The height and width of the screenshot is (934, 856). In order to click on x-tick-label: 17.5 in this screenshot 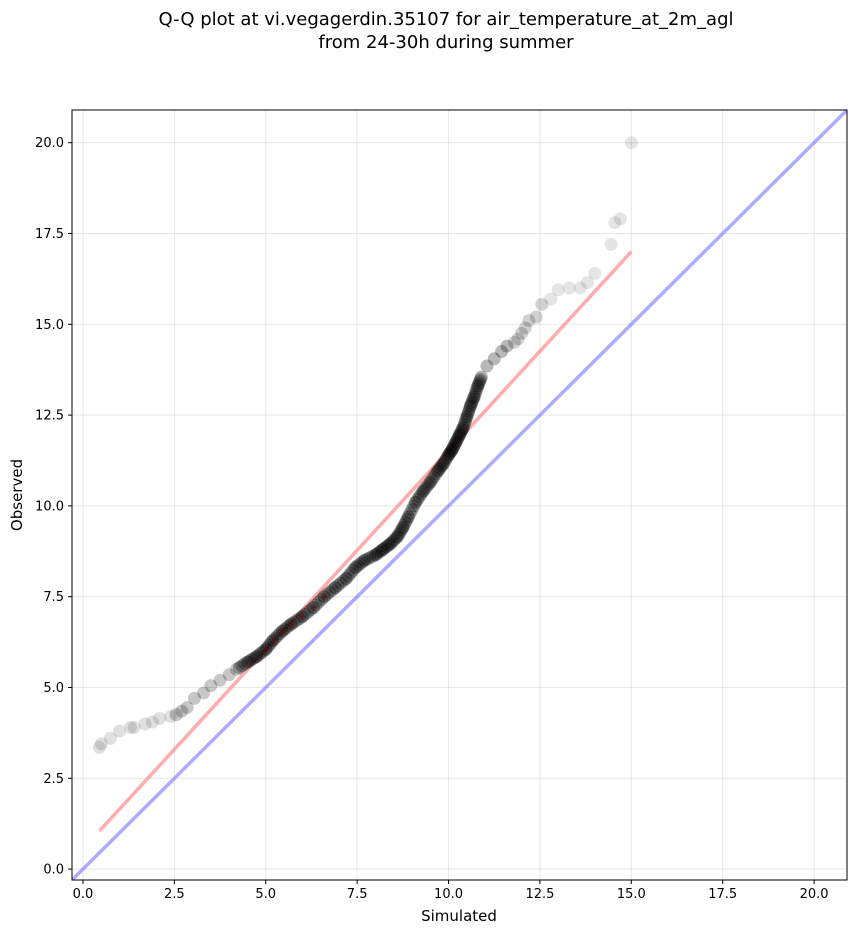, I will do `click(722, 894)`.